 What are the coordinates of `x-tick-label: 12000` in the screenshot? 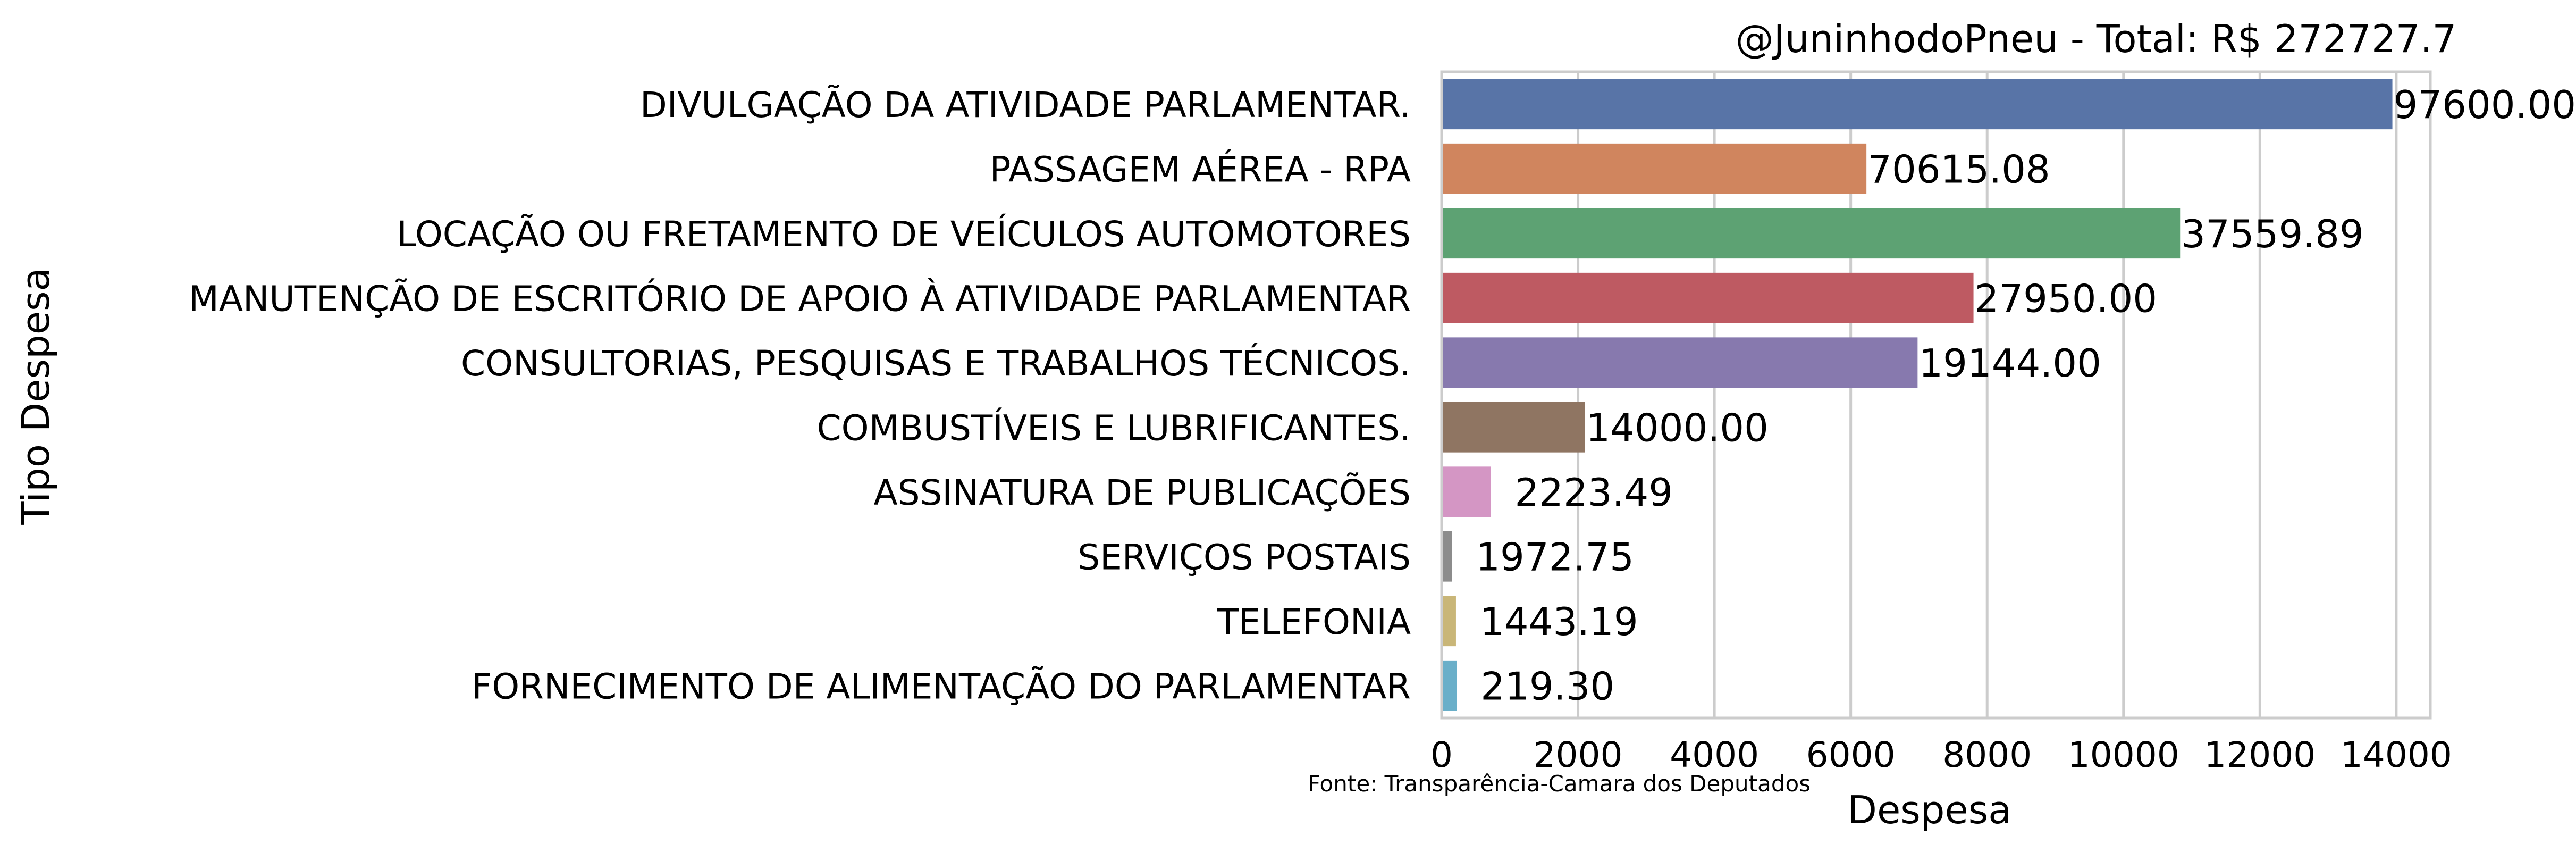 It's located at (2260, 754).